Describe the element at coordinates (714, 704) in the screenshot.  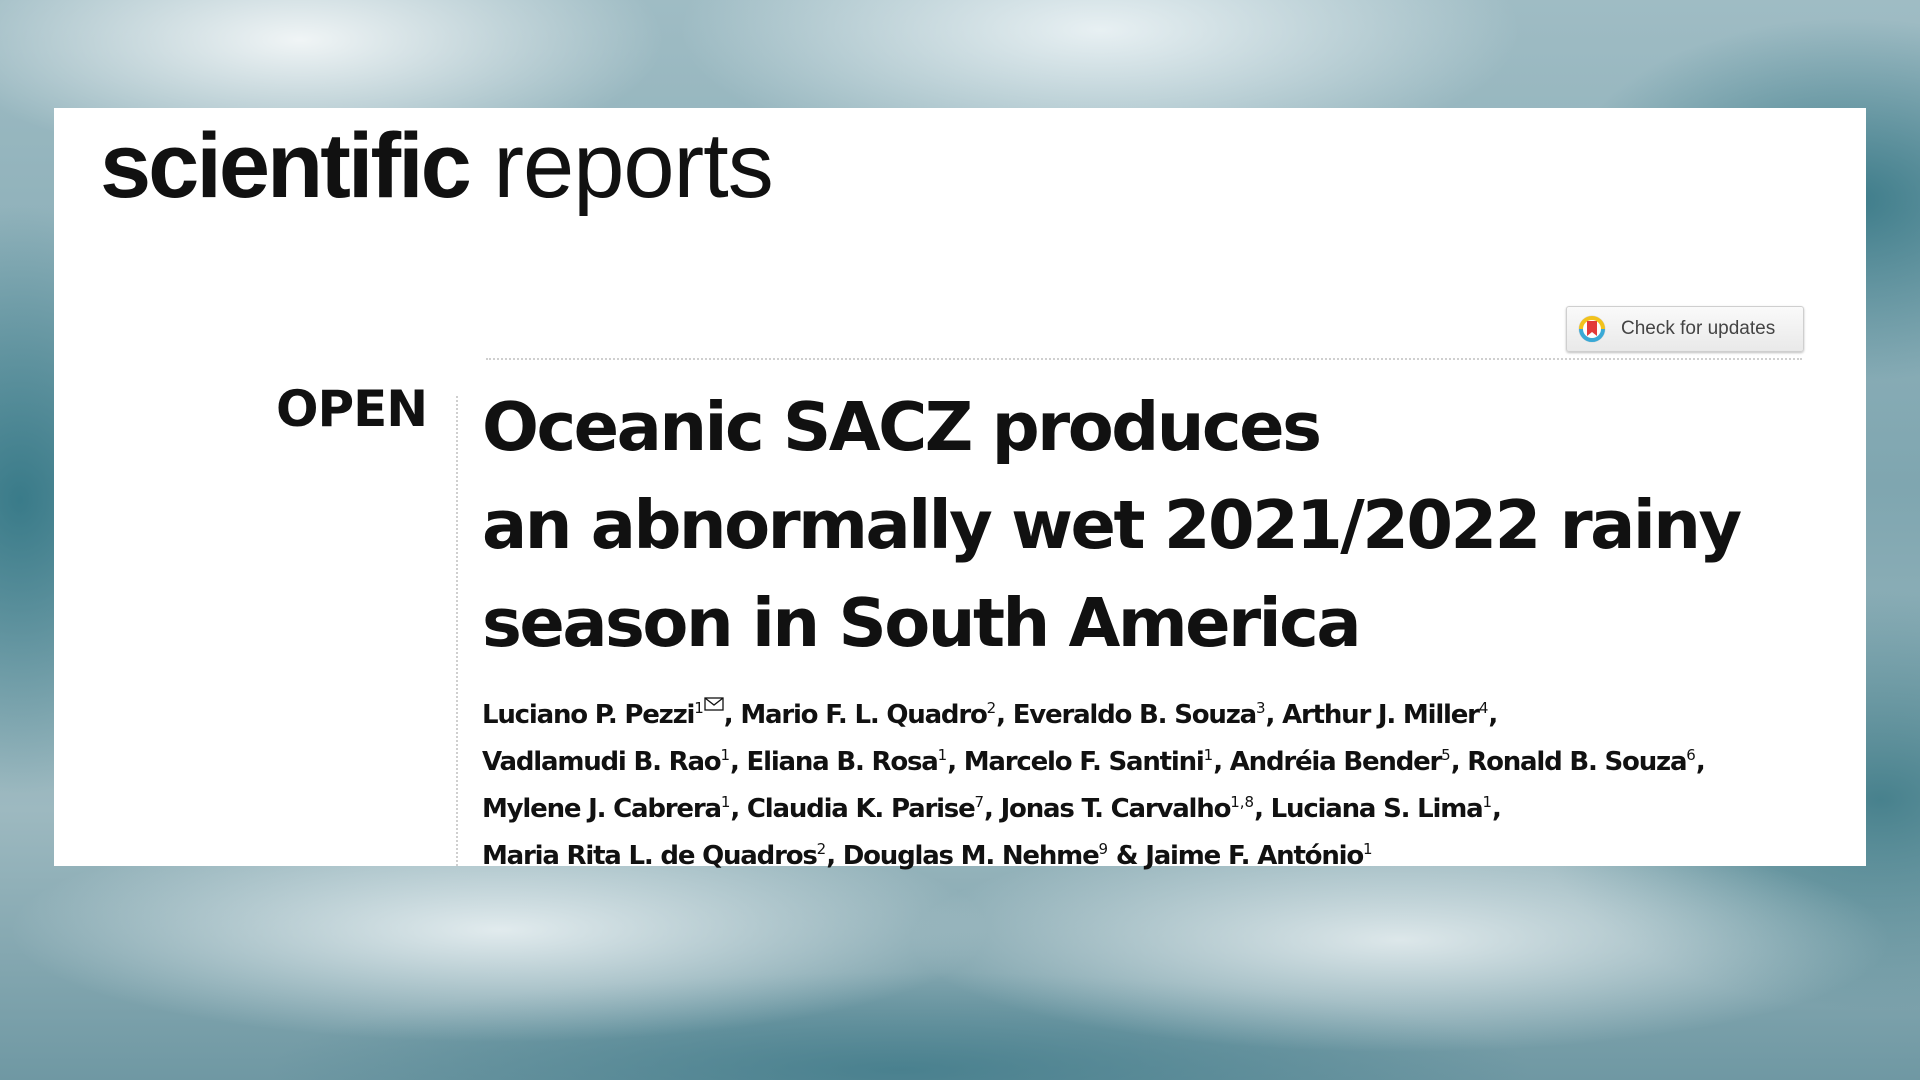
I see `envelope-icon` at that location.